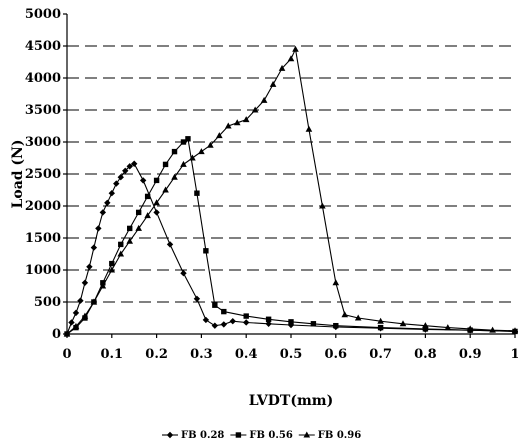 This screenshot has height=448, width=518. What do you see at coordinates (43, 46) in the screenshot?
I see `y-tick-label: 4500` at bounding box center [43, 46].